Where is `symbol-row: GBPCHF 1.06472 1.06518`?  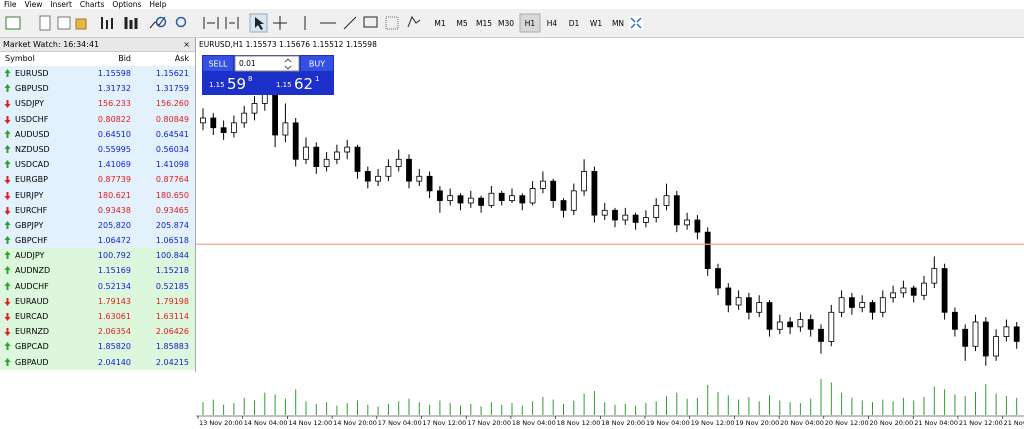 symbol-row: GBPCHF 1.06472 1.06518 is located at coordinates (97, 241).